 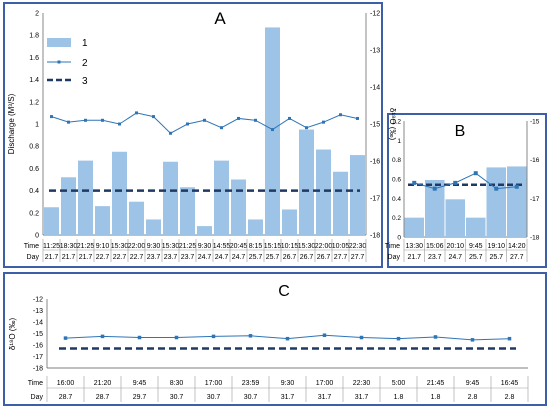 I want to click on a-right-tick-label: -12, so click(x=375, y=14).